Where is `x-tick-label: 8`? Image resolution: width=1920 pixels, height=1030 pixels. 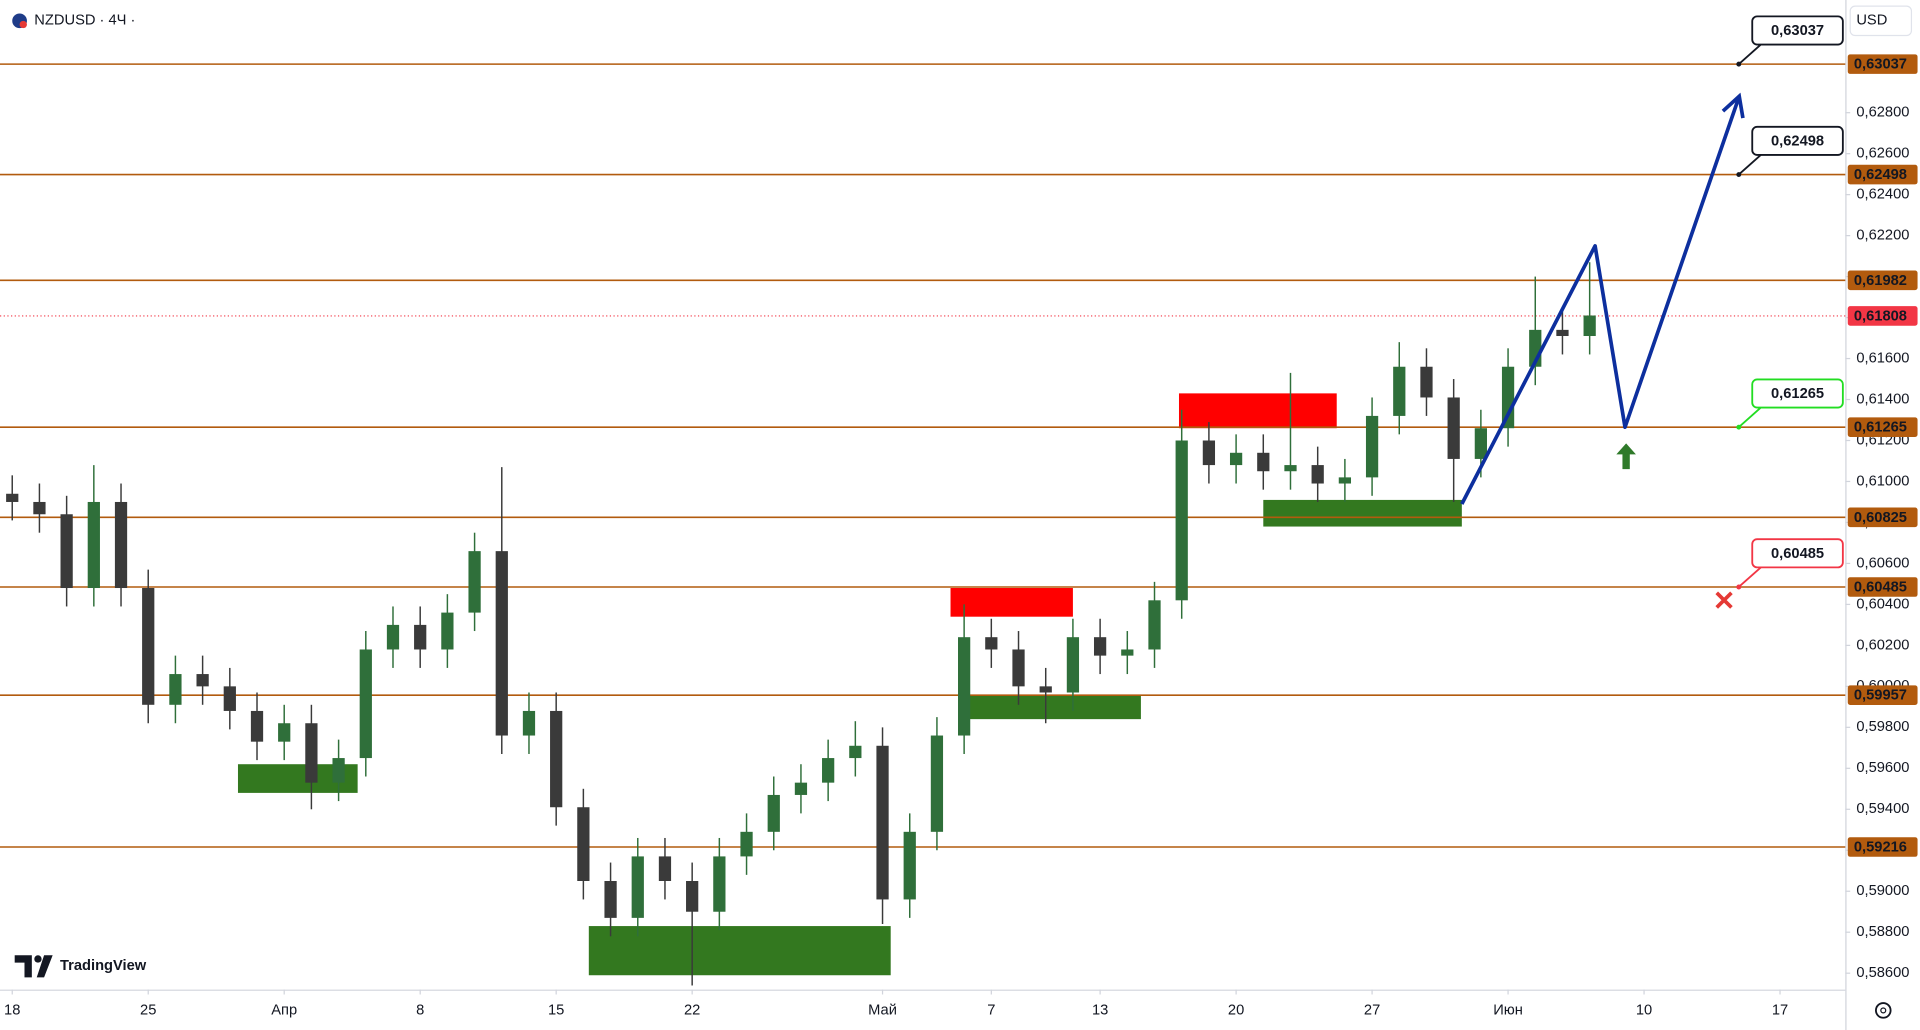 x-tick-label: 8 is located at coordinates (420, 1010).